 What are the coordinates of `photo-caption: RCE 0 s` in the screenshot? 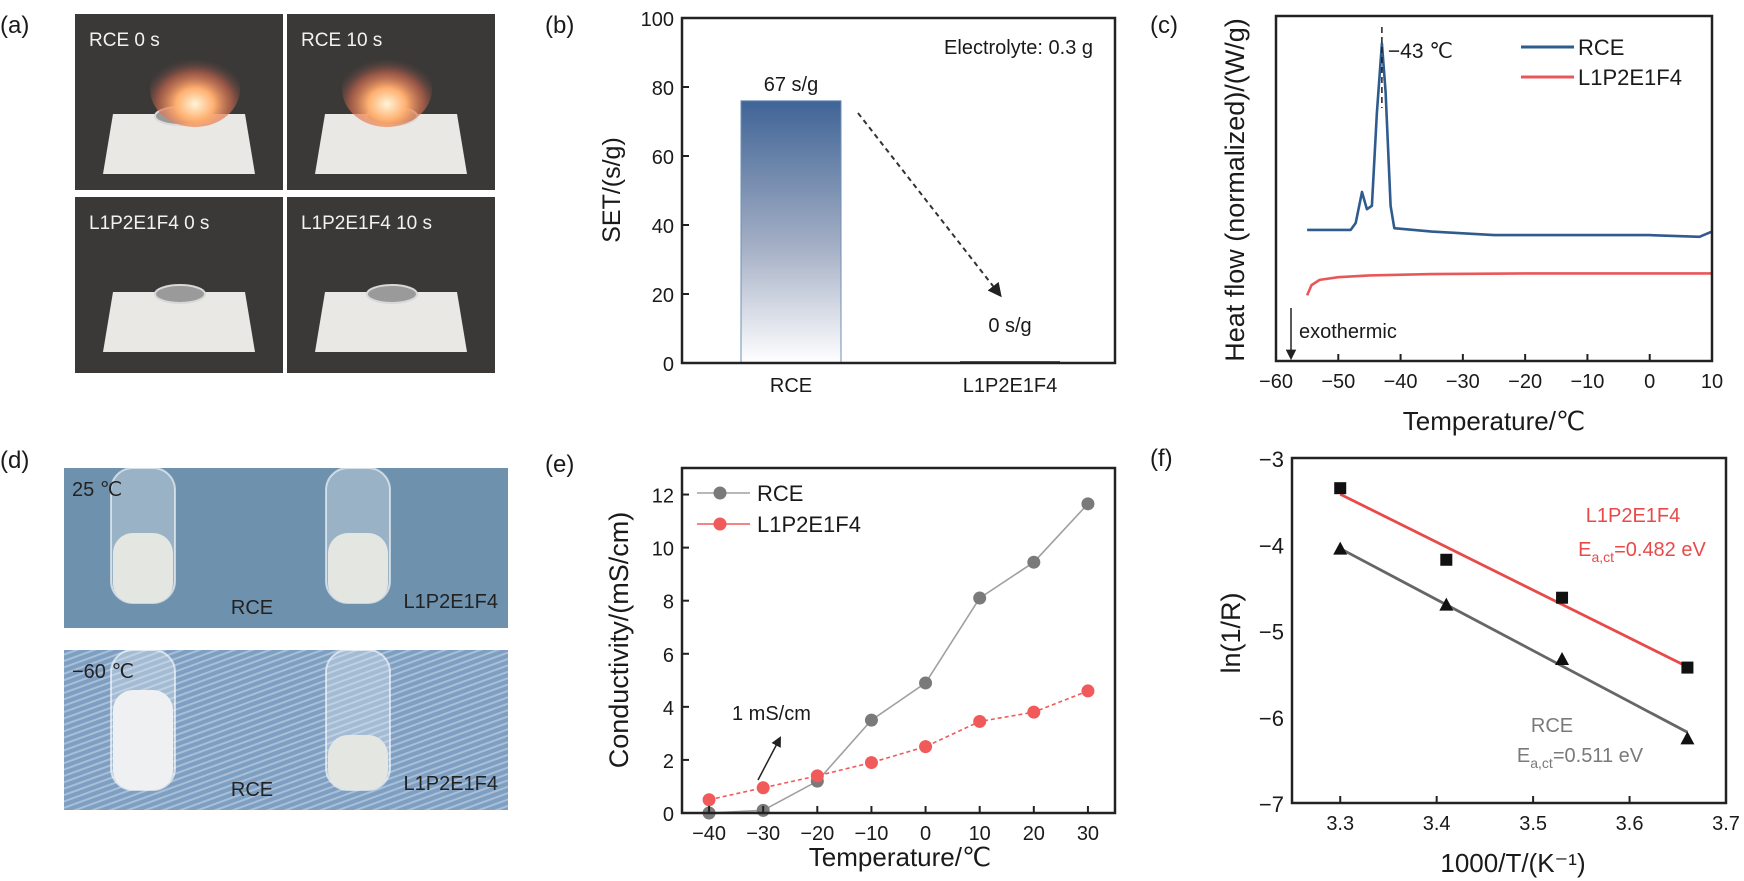 It's located at (124, 40).